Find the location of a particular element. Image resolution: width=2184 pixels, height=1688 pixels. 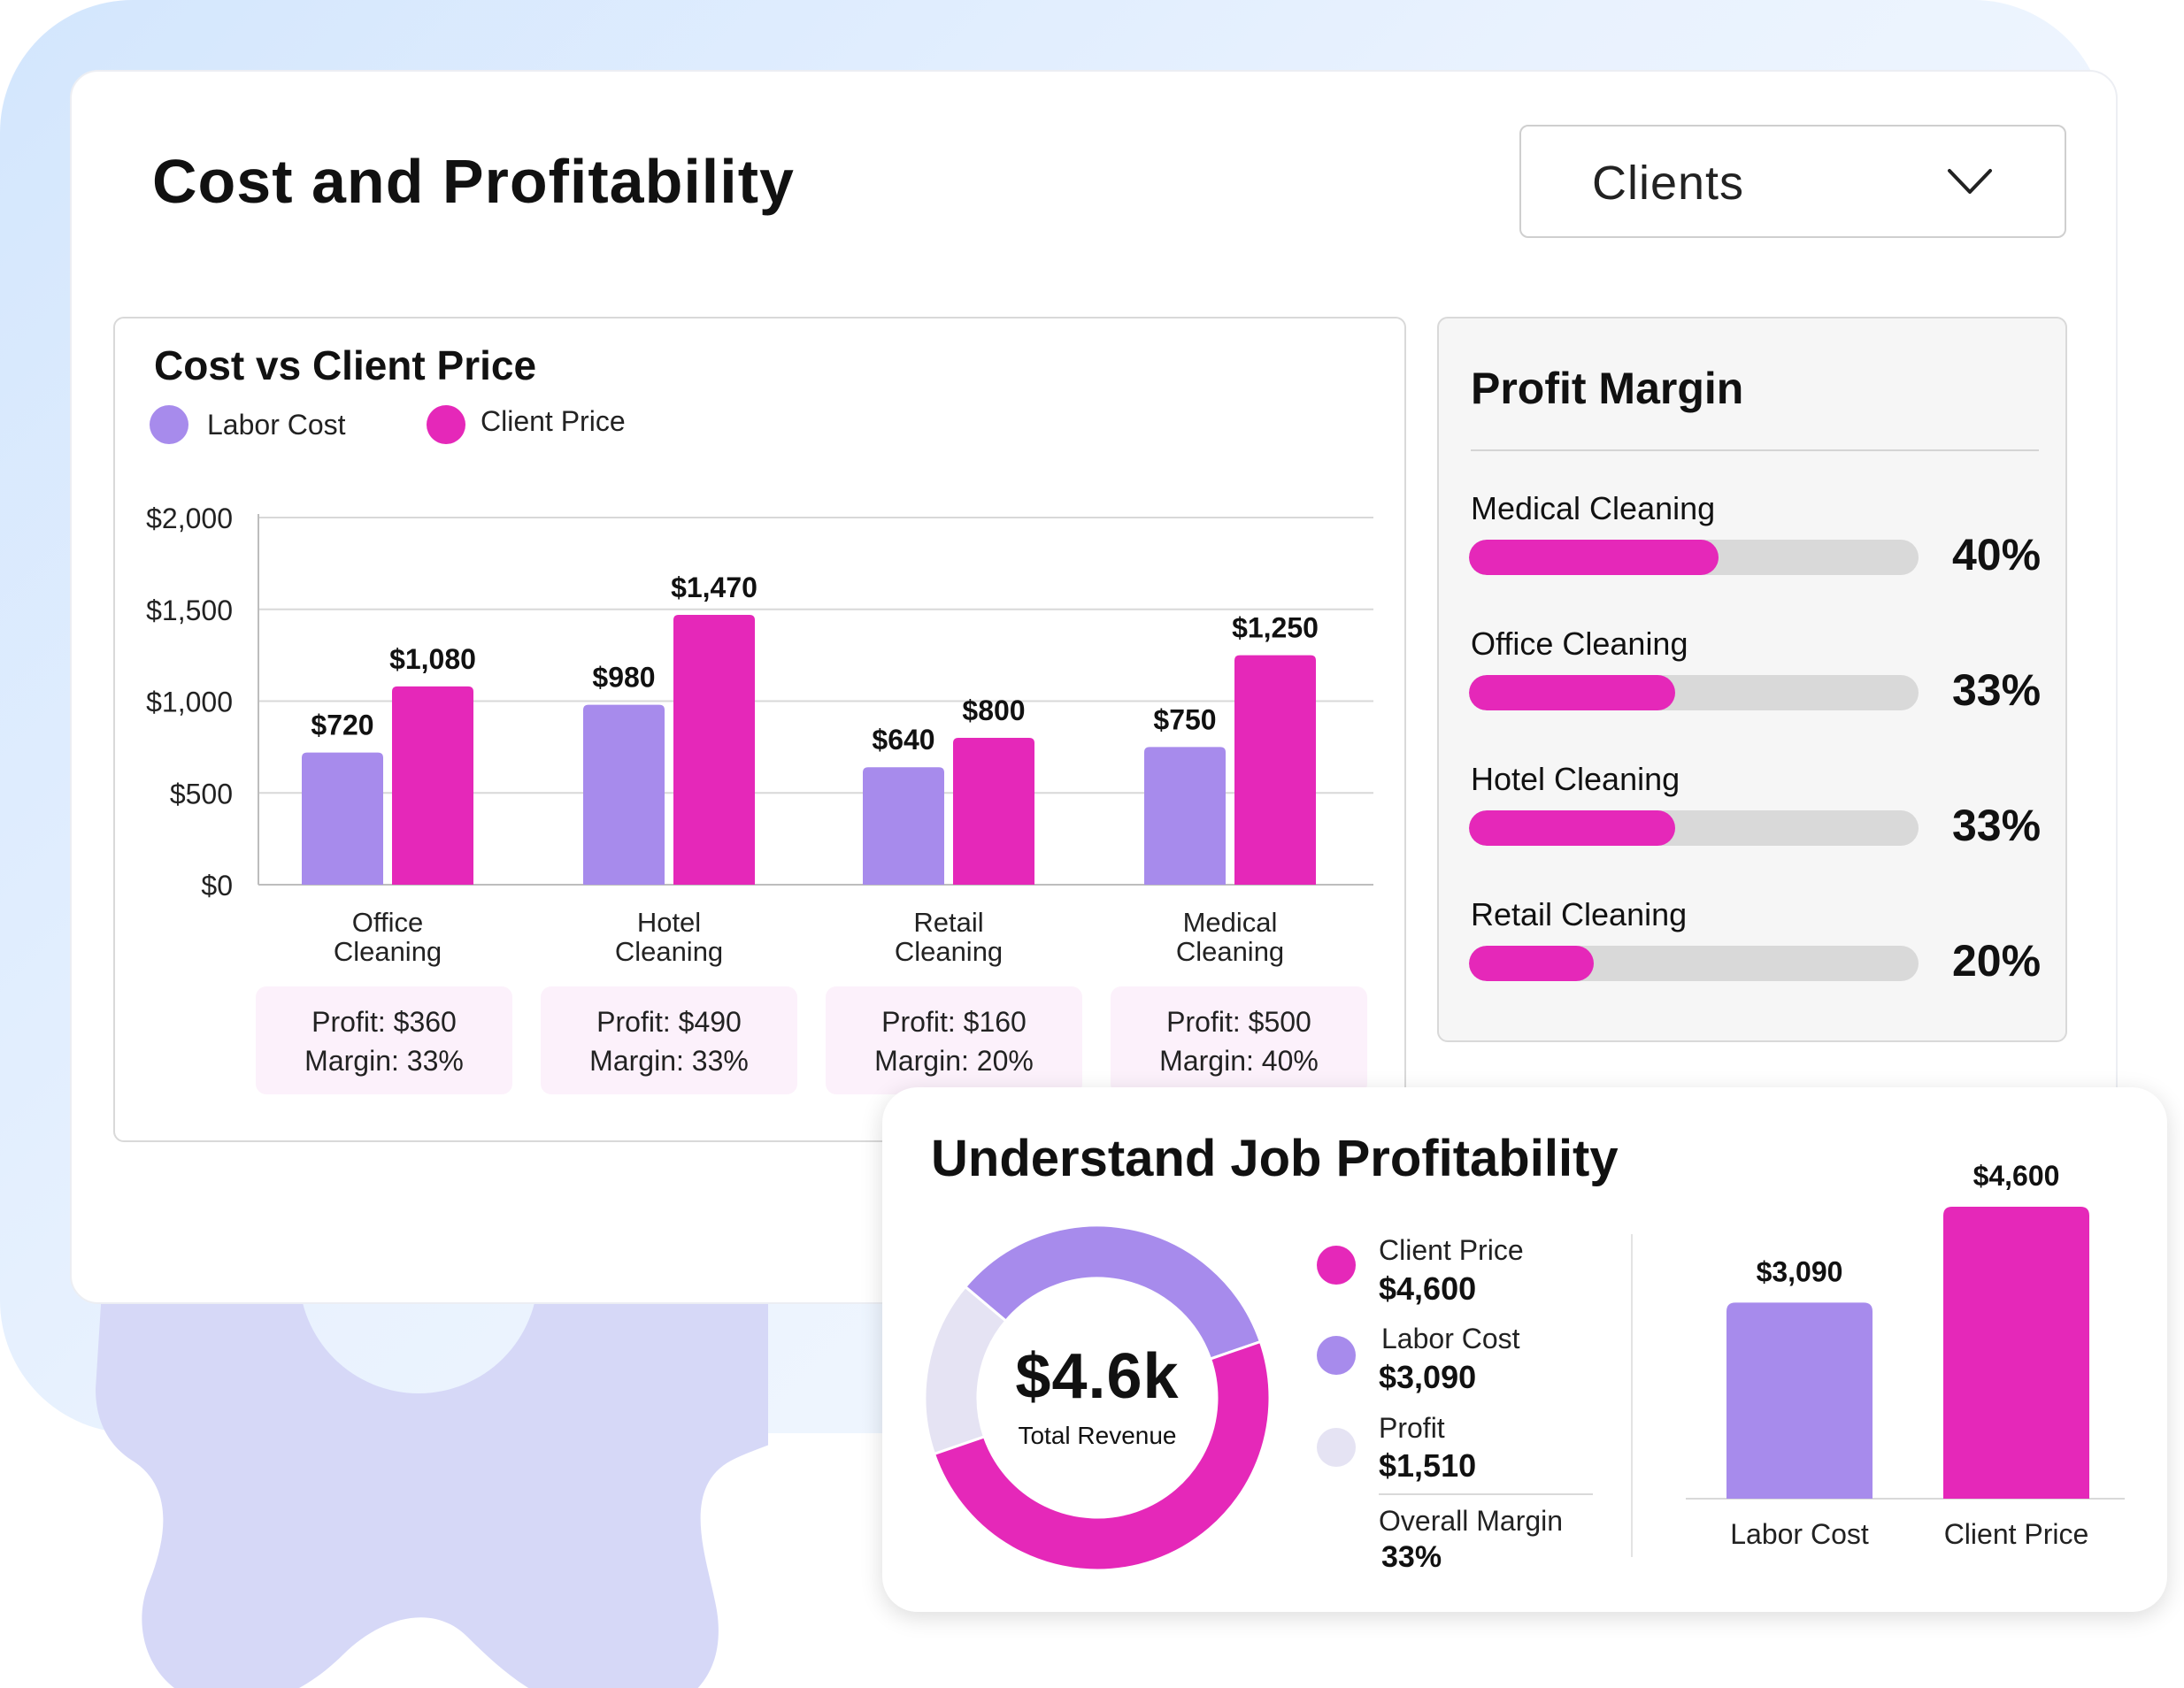

profit-margin-value: 40% is located at coordinates (1997, 554).